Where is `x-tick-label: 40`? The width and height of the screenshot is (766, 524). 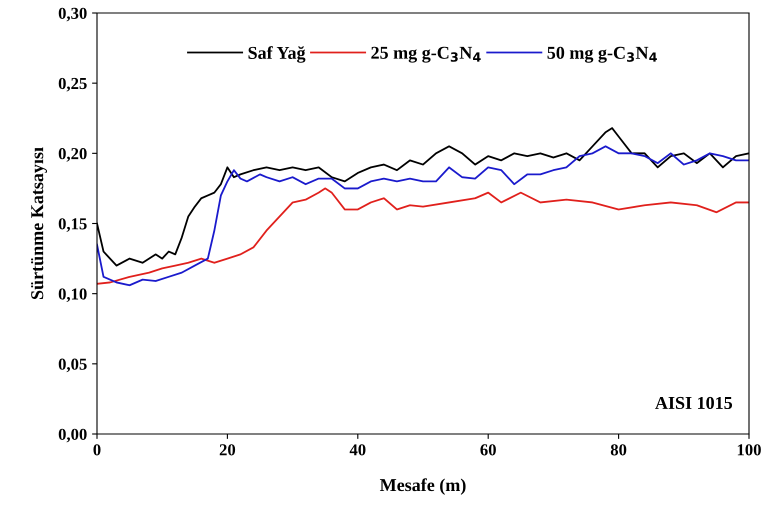 x-tick-label: 40 is located at coordinates (358, 450).